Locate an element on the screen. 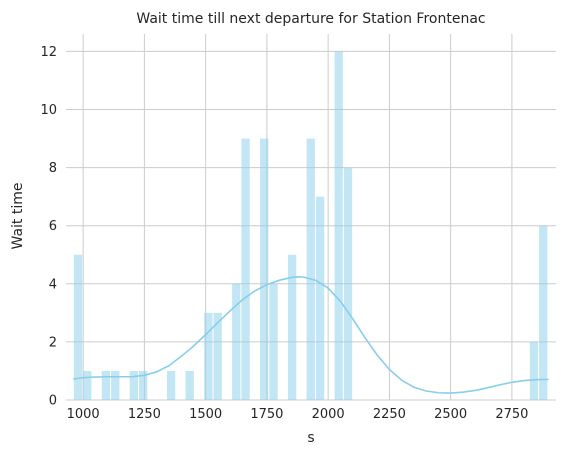 The height and width of the screenshot is (457, 566). x-tick-label: 2750 is located at coordinates (511, 414).